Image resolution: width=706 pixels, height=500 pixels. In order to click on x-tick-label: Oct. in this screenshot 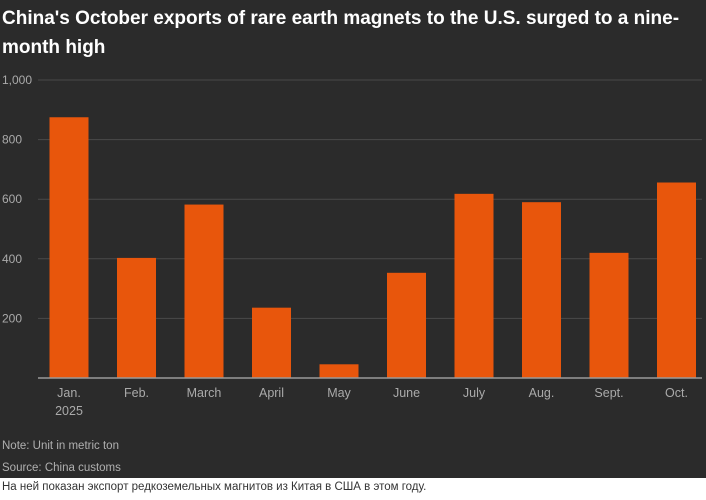, I will do `click(676, 393)`.